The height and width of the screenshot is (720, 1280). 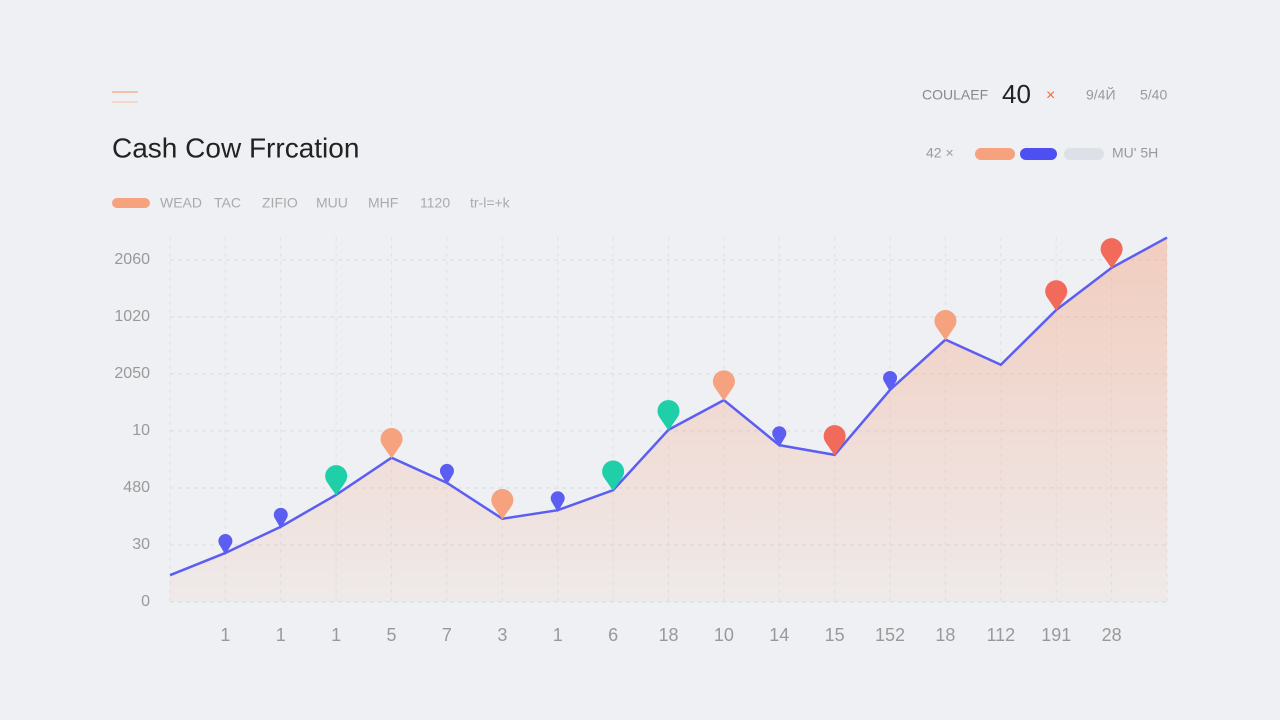 What do you see at coordinates (447, 635) in the screenshot?
I see `x-tick-label: 7` at bounding box center [447, 635].